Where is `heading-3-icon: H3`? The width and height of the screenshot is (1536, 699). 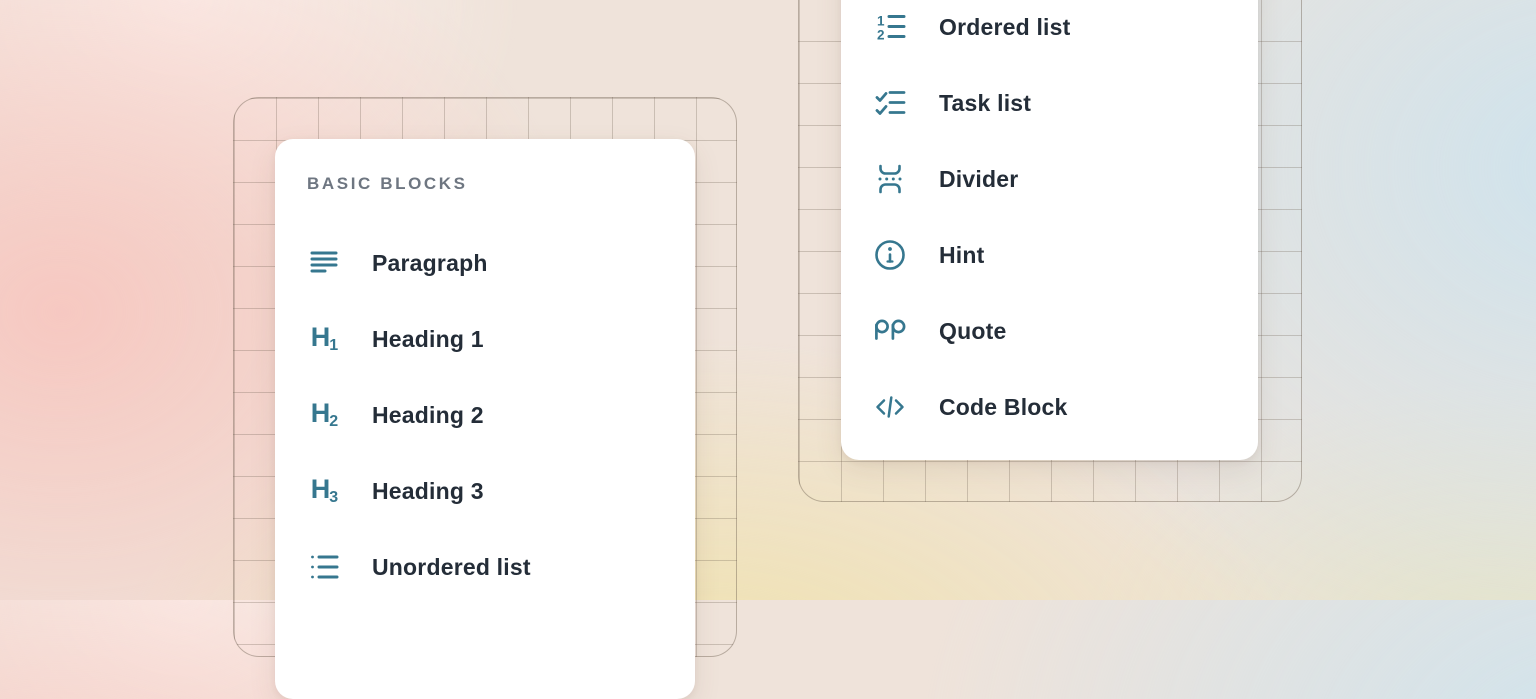
heading-3-icon: H3 is located at coordinates (324, 490).